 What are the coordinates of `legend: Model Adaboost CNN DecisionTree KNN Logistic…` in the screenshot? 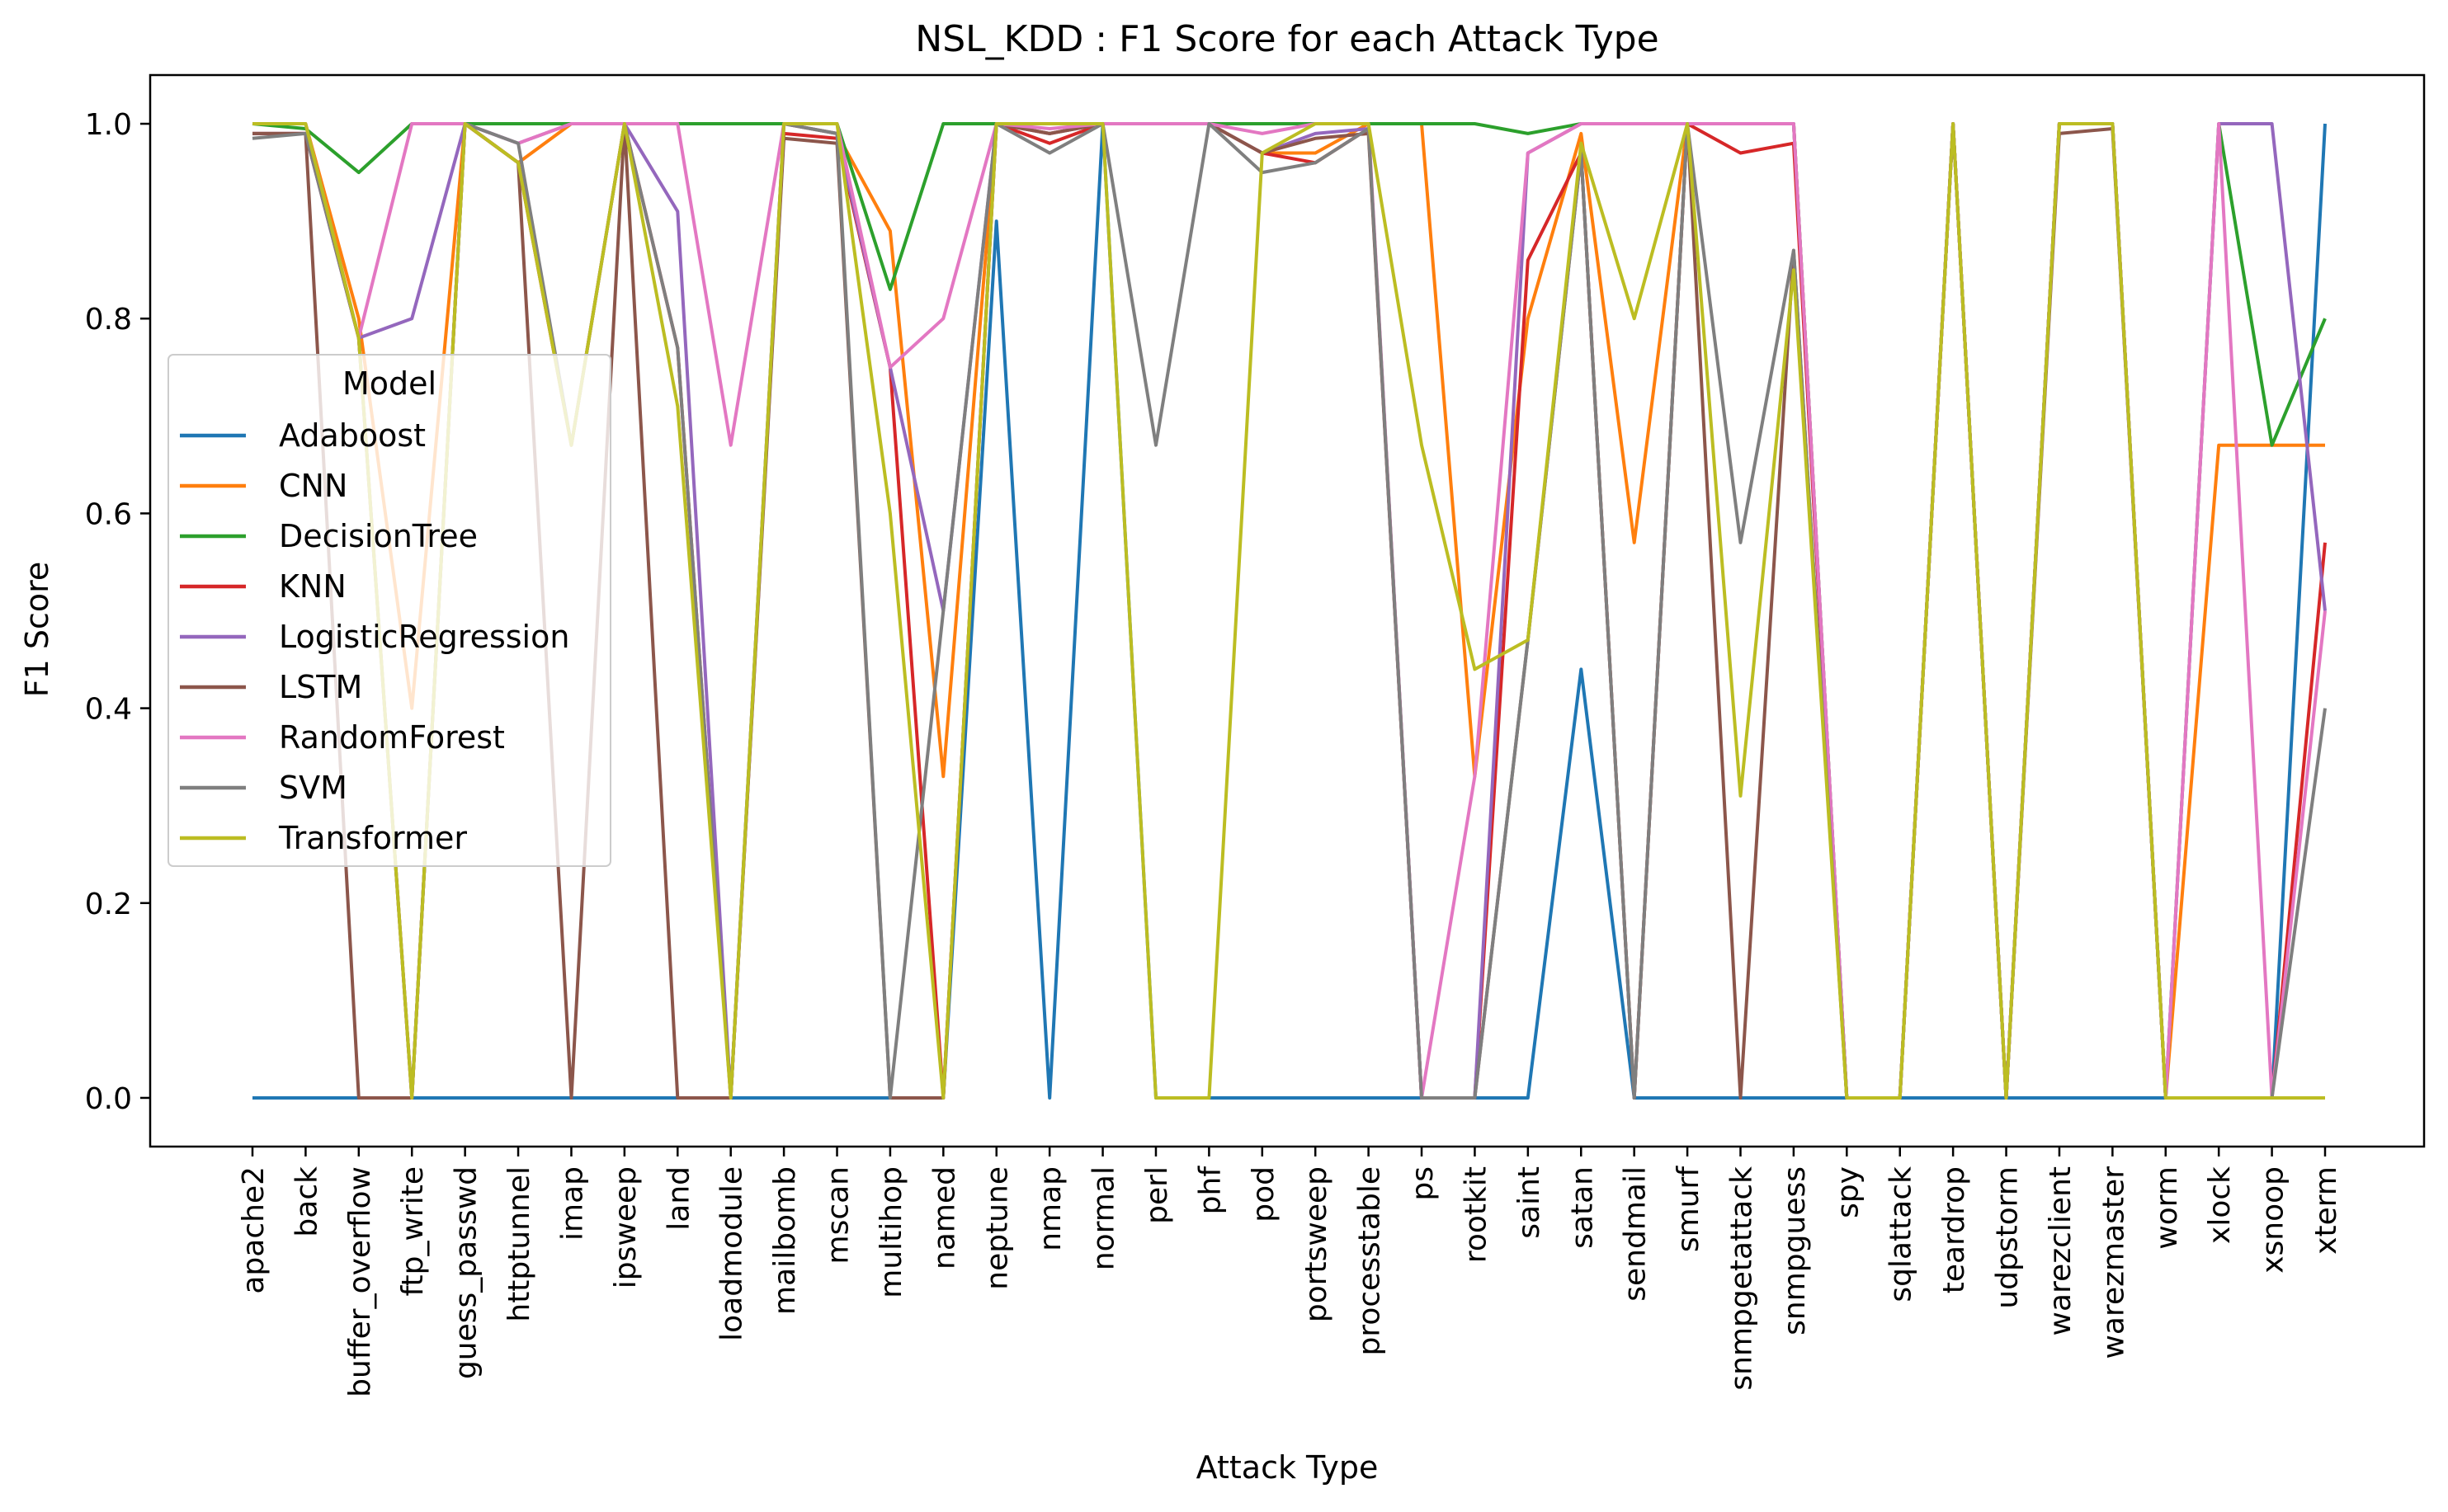 It's located at (389, 610).